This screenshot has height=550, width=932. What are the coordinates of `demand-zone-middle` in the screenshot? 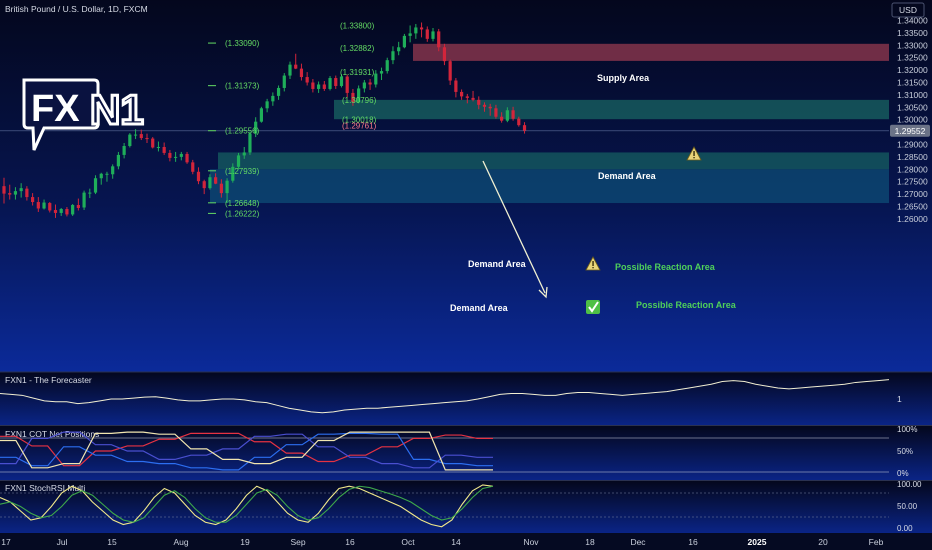 It's located at (553, 161).